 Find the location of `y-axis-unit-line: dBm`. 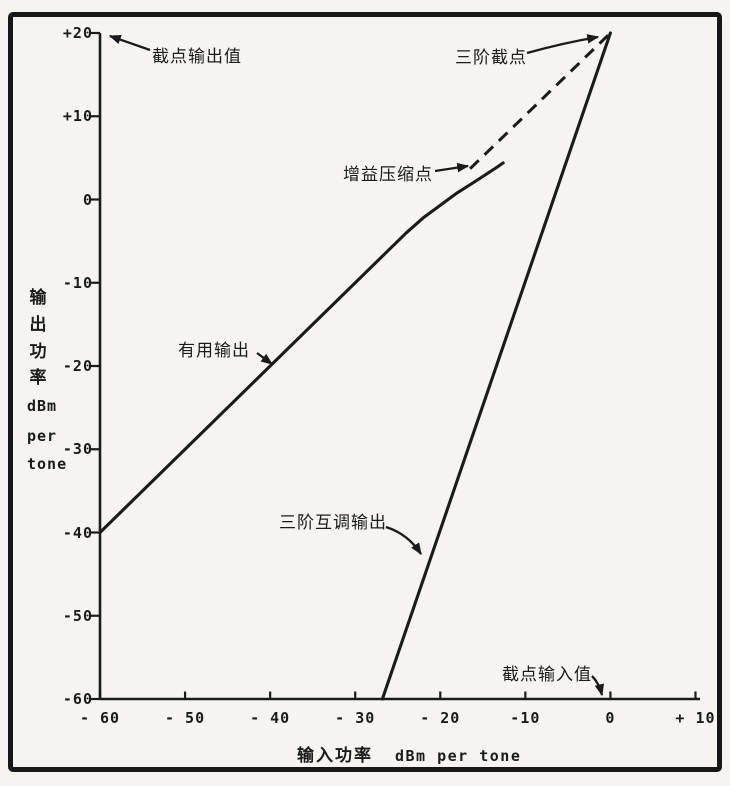

y-axis-unit-line: dBm is located at coordinates (42, 406).